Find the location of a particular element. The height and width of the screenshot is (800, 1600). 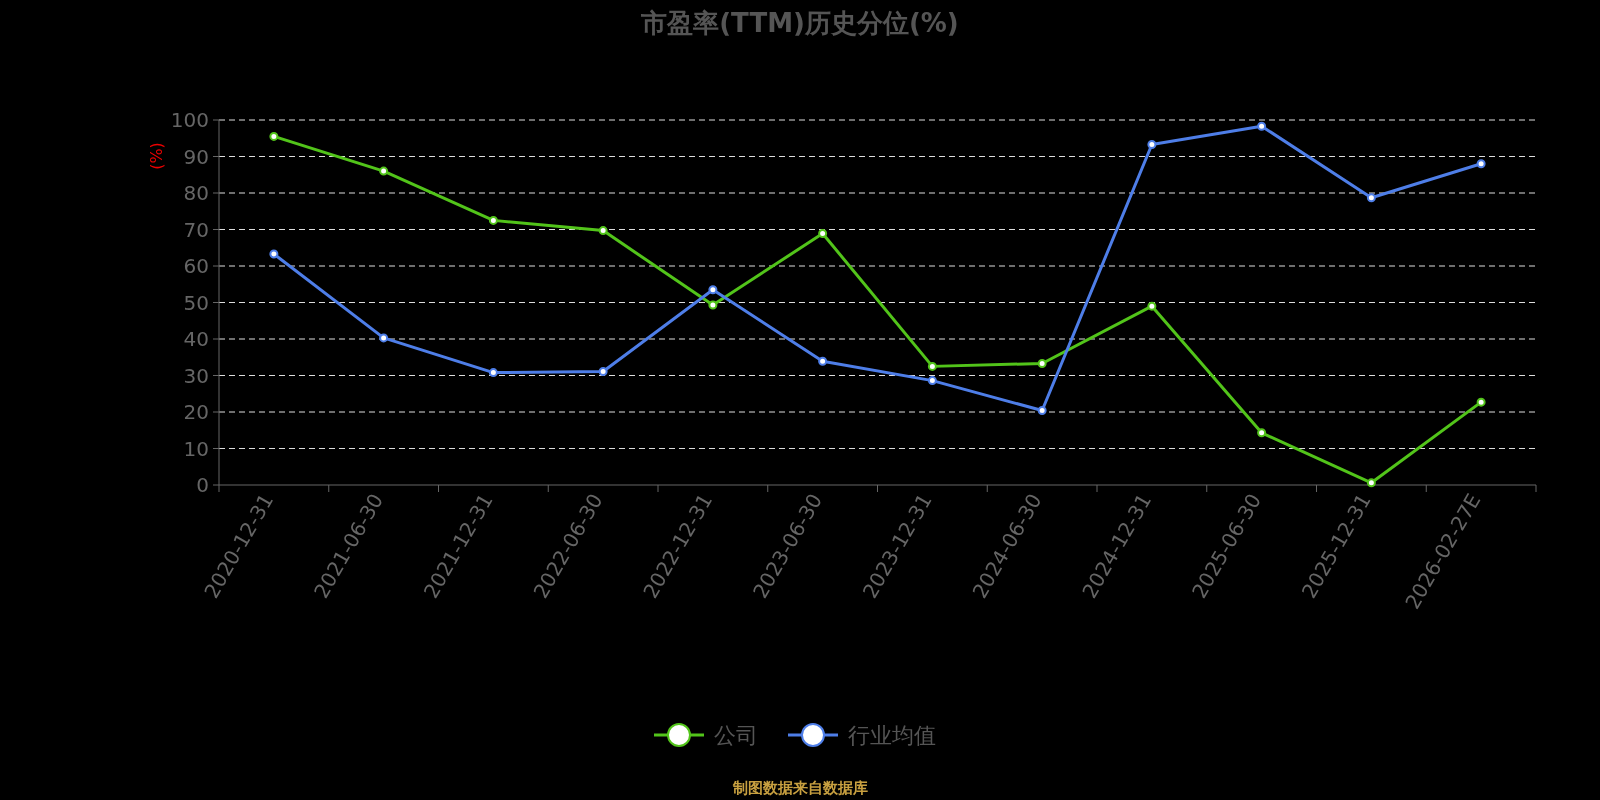

y-tick-label: 70 is located at coordinates (196, 229).